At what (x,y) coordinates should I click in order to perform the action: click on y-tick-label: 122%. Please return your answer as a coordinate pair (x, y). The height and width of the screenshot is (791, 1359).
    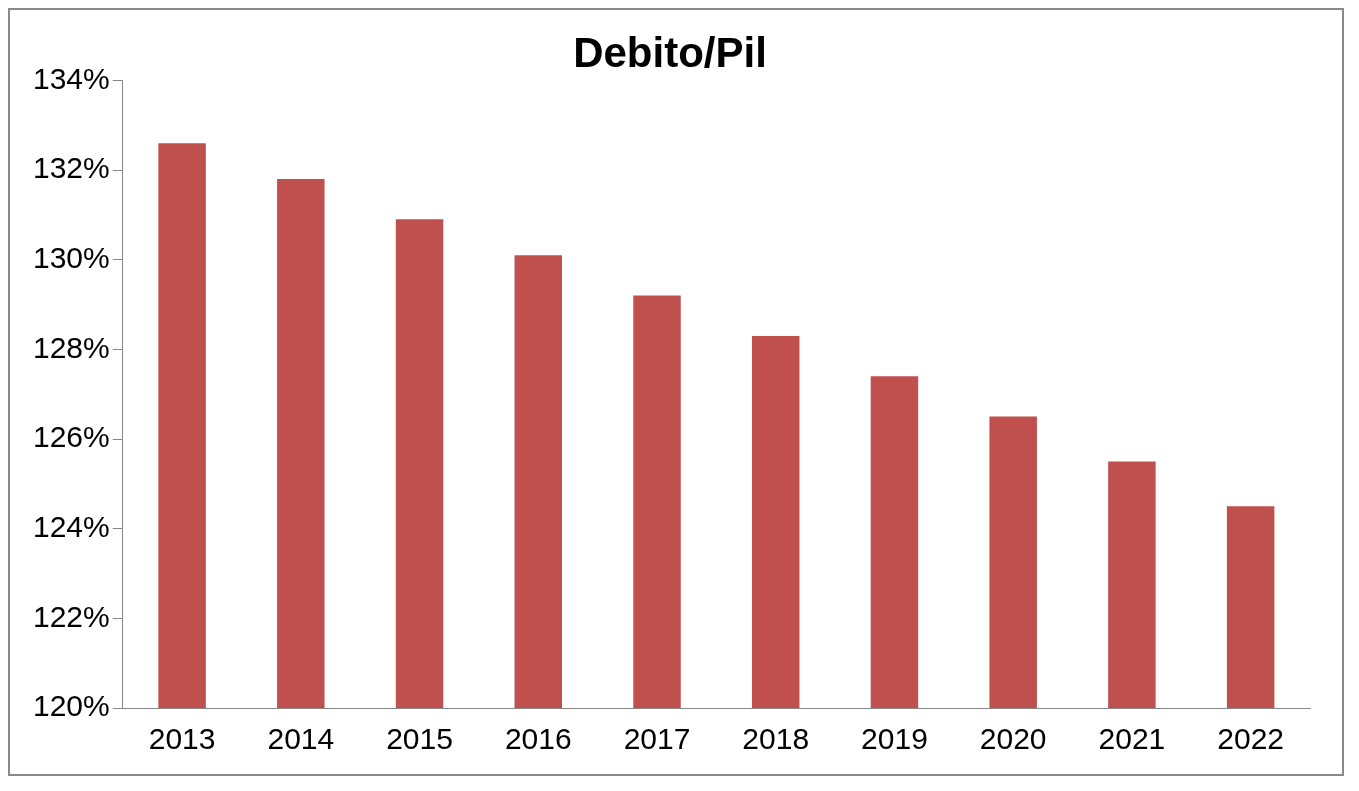
    Looking at the image, I should click on (71, 616).